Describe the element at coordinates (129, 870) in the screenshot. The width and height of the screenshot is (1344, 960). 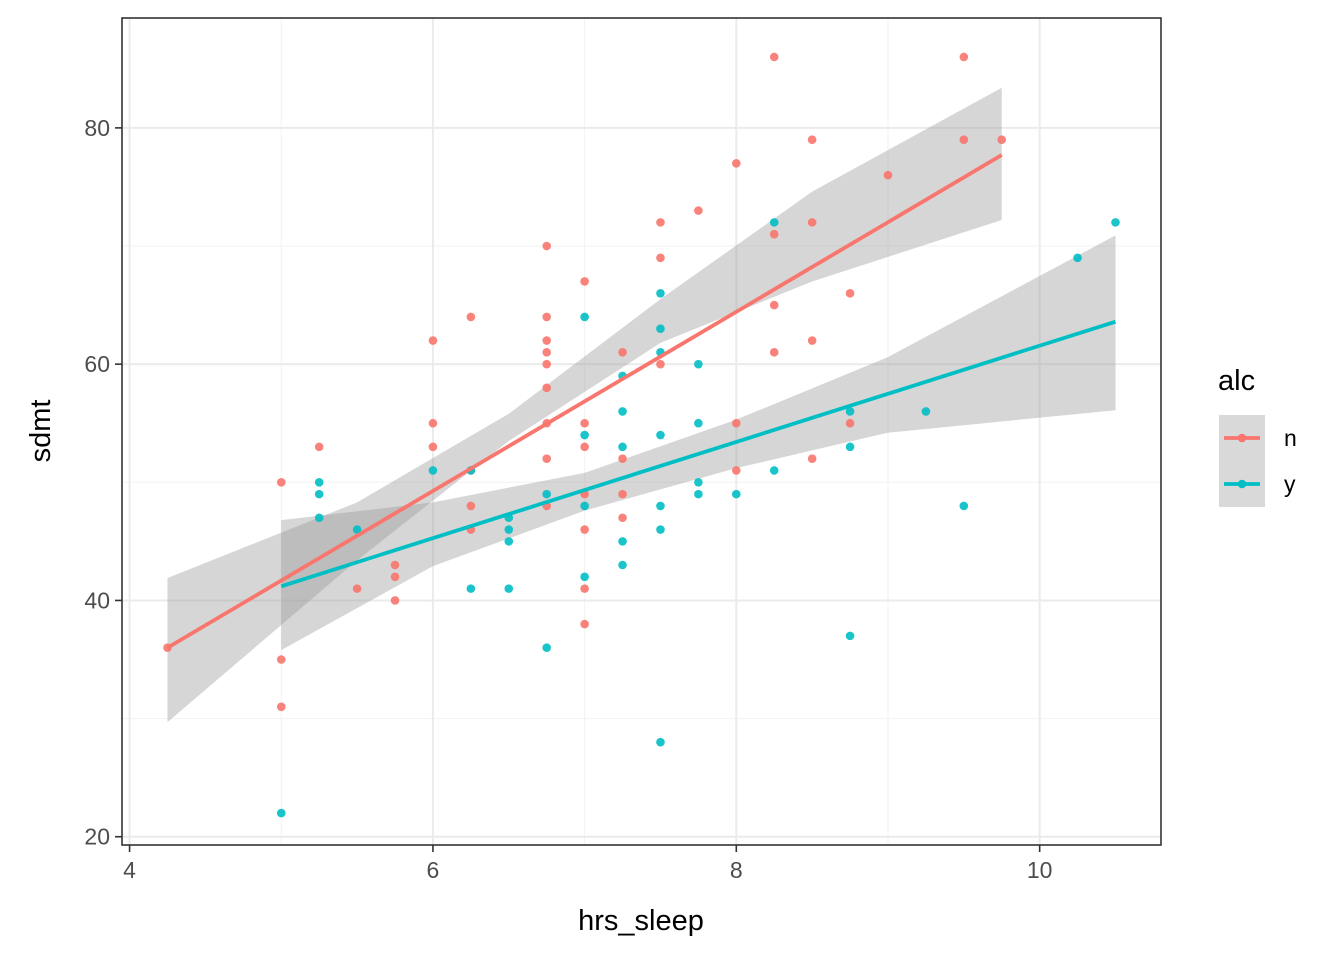
I see `x-tick-label: 4` at that location.